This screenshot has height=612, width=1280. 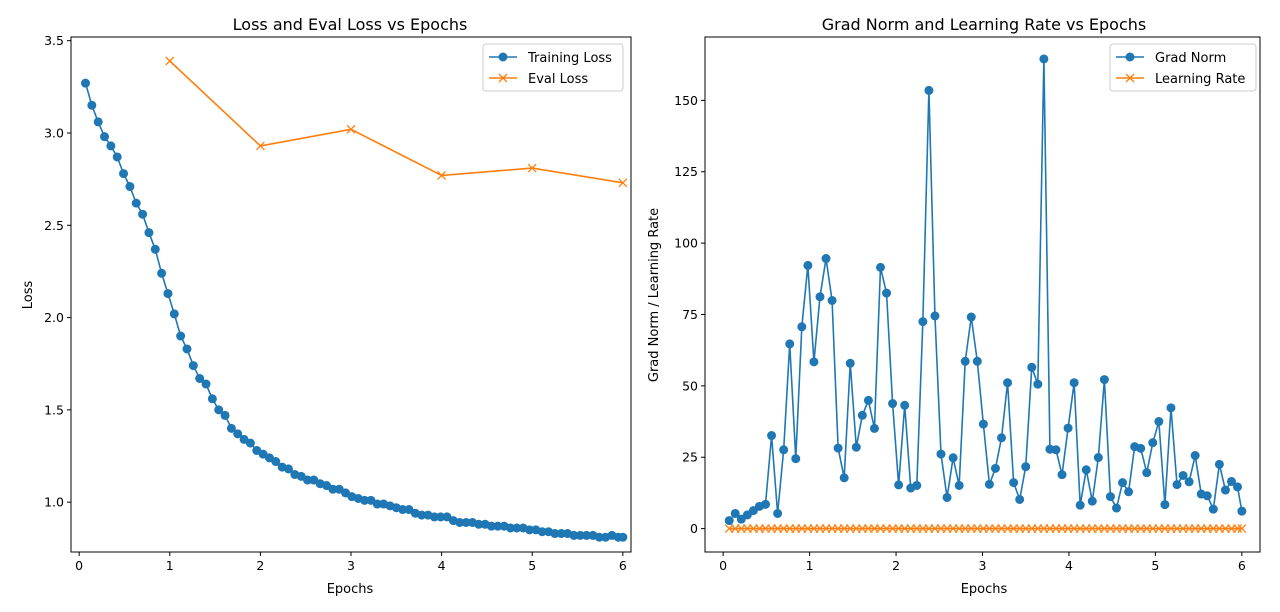 I want to click on legend-marker-grad-norm, so click(x=1130, y=57).